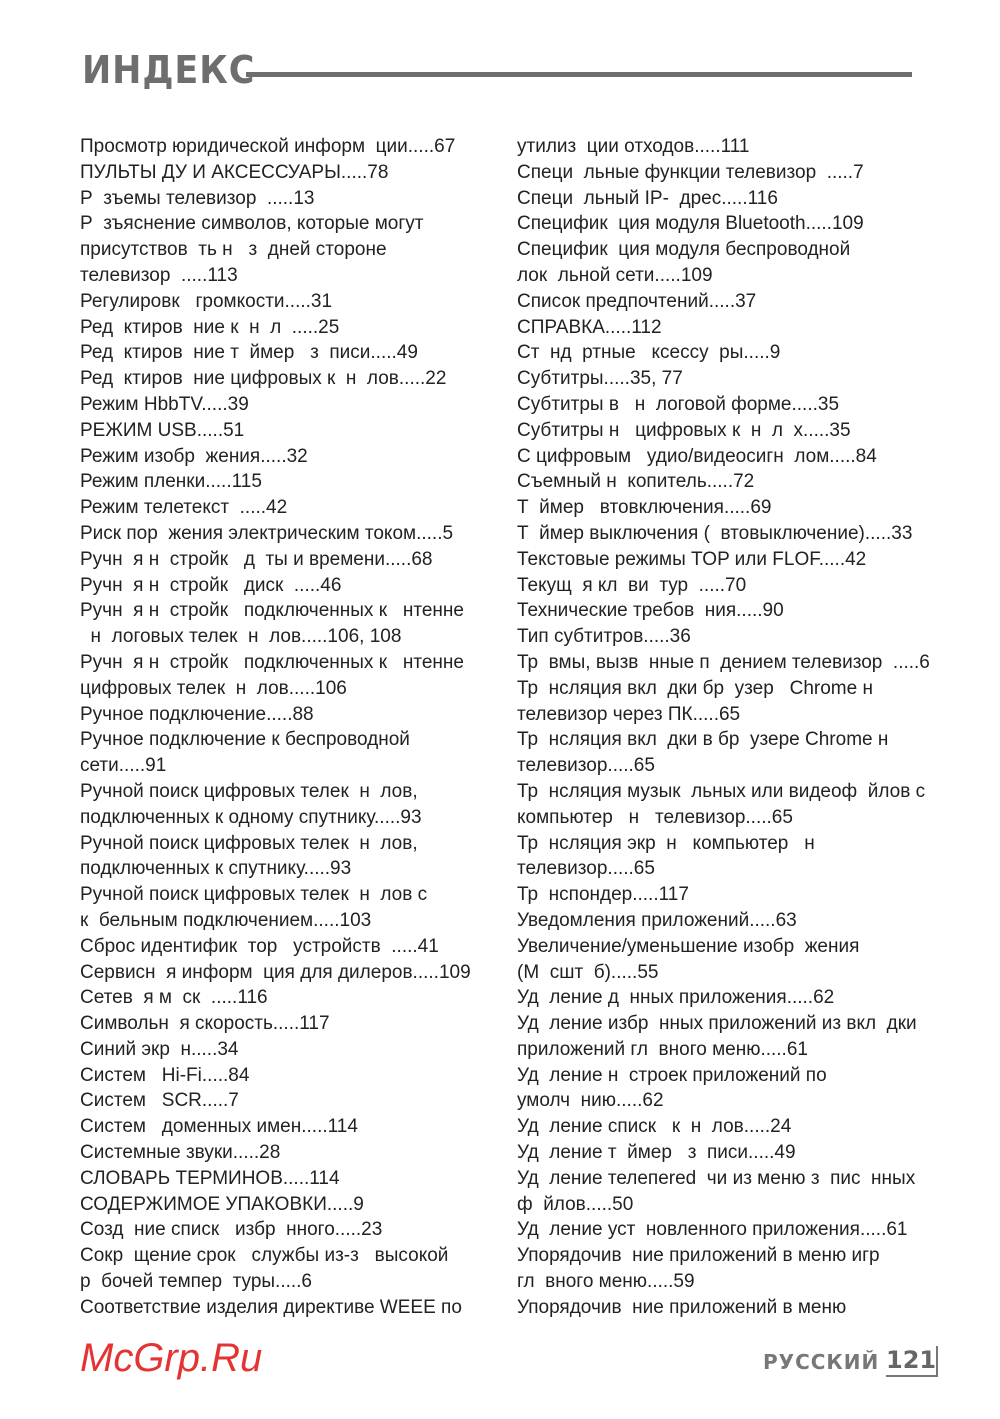 This screenshot has width=1000, height=1419. Describe the element at coordinates (717, 1024) in the screenshot. I see `index-entry: Уд ление избр нных приложений из вкл дки` at that location.